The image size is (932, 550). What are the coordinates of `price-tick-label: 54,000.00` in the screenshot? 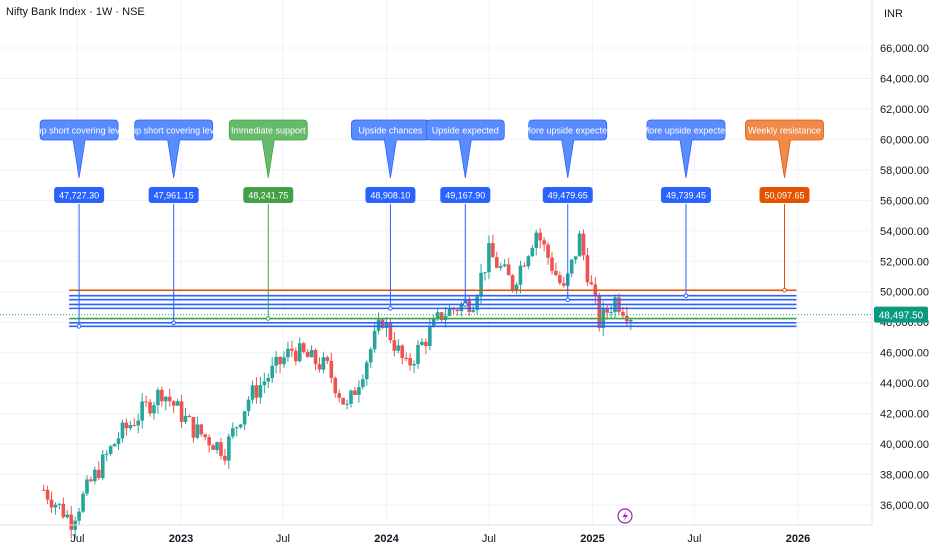 It's located at (904, 232).